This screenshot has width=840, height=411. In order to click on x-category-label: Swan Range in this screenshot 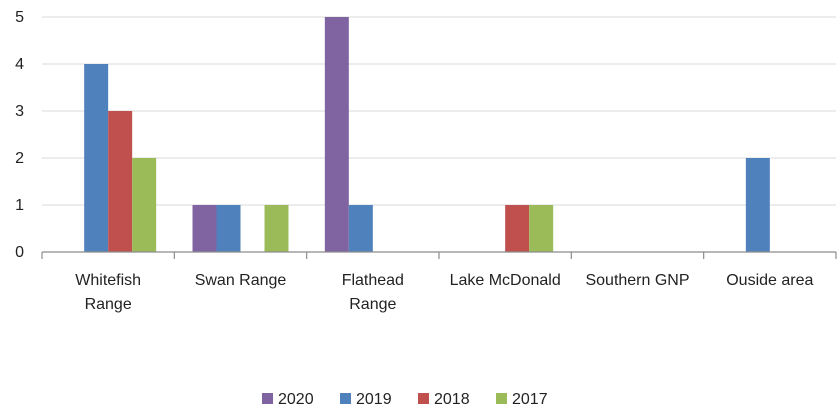, I will do `click(241, 280)`.